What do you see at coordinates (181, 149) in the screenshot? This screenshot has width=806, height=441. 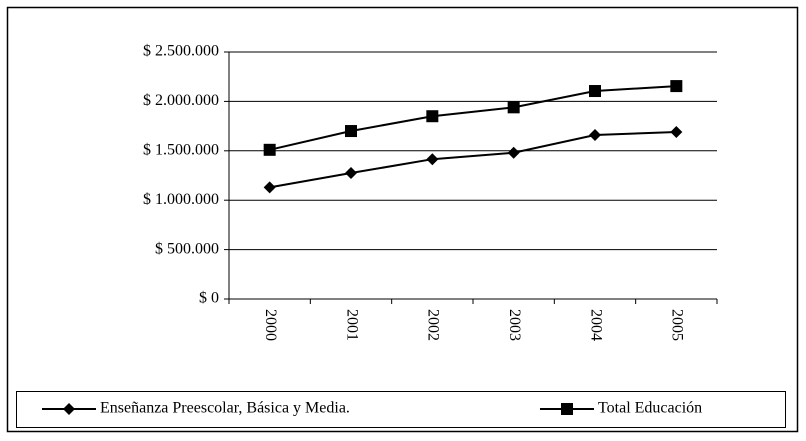 I see `y-tick-label: $ 1.500.000` at bounding box center [181, 149].